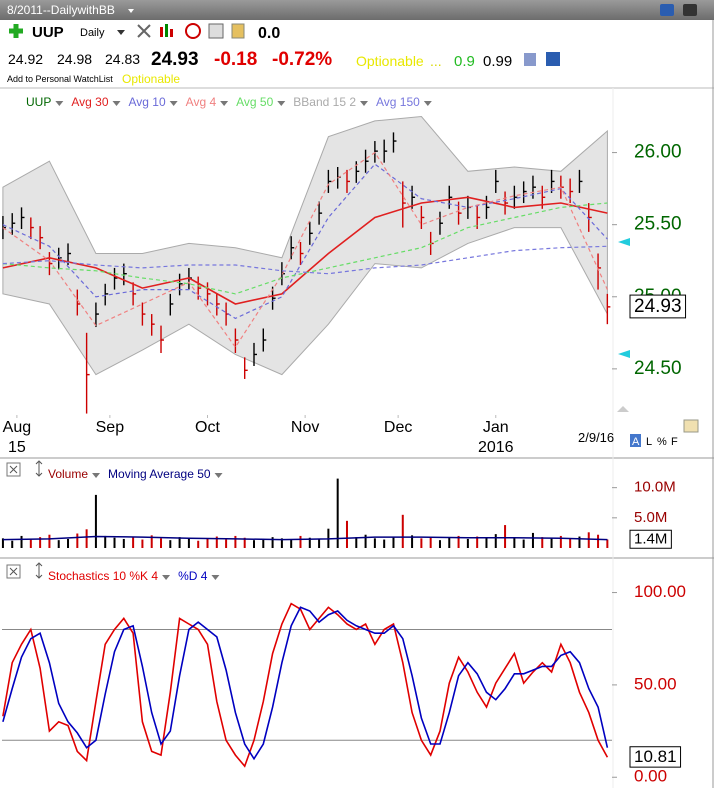  What do you see at coordinates (16, 31) in the screenshot?
I see `add-icon` at bounding box center [16, 31].